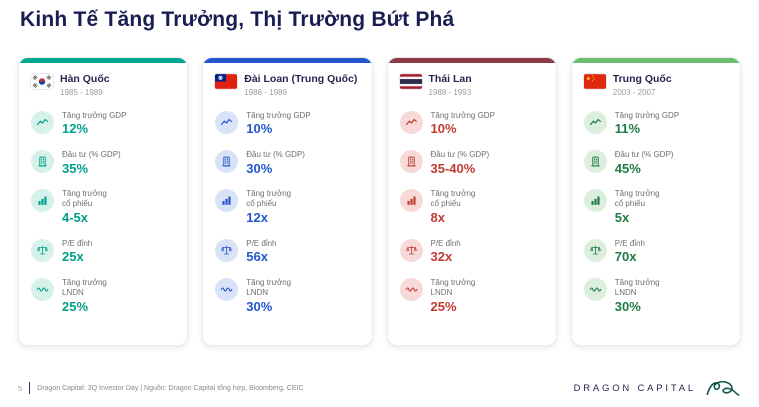  Describe the element at coordinates (450, 79) in the screenshot. I see `country-name: Thái Lan` at that location.